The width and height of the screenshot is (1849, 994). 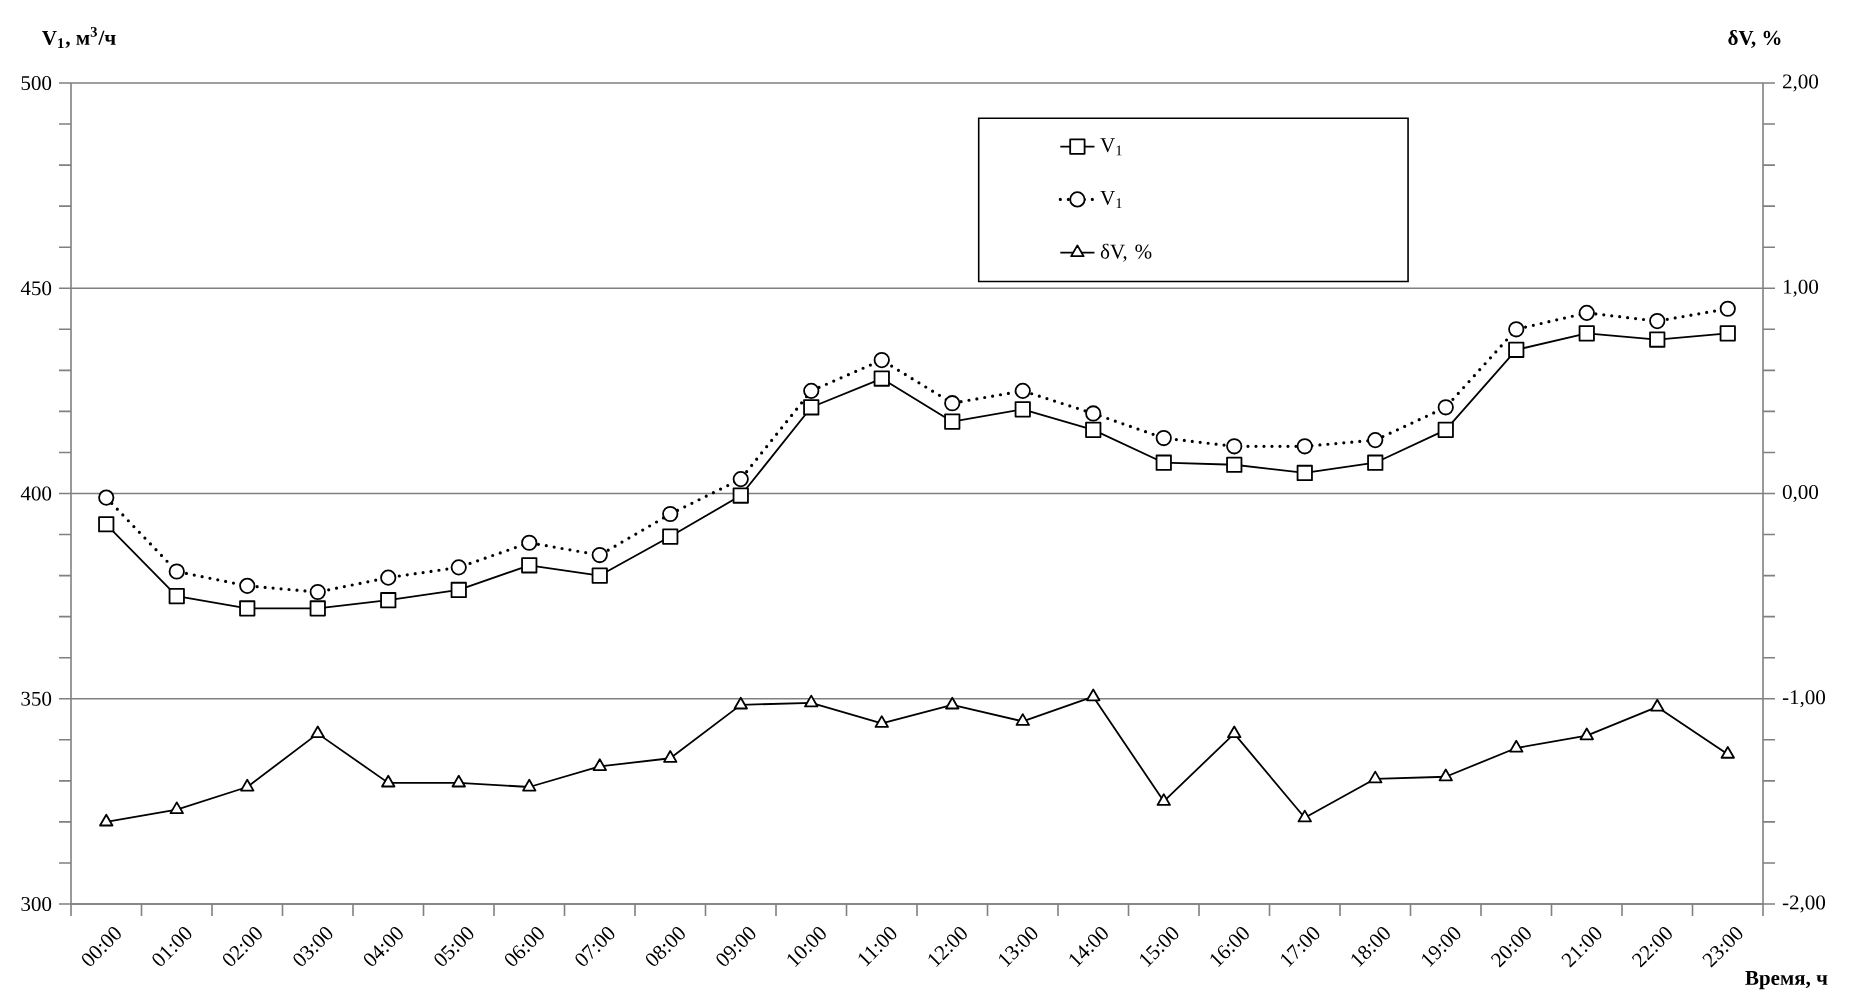 What do you see at coordinates (36, 288) in the screenshot?
I see `y-tick-label: 450` at bounding box center [36, 288].